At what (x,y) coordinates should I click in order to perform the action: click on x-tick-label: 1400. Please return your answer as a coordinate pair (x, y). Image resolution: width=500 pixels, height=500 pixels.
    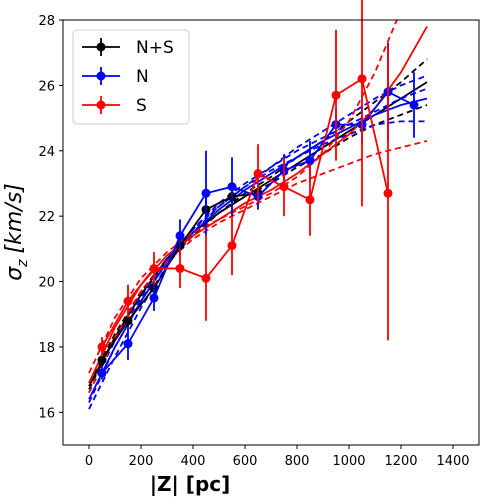
    Looking at the image, I should click on (452, 461).